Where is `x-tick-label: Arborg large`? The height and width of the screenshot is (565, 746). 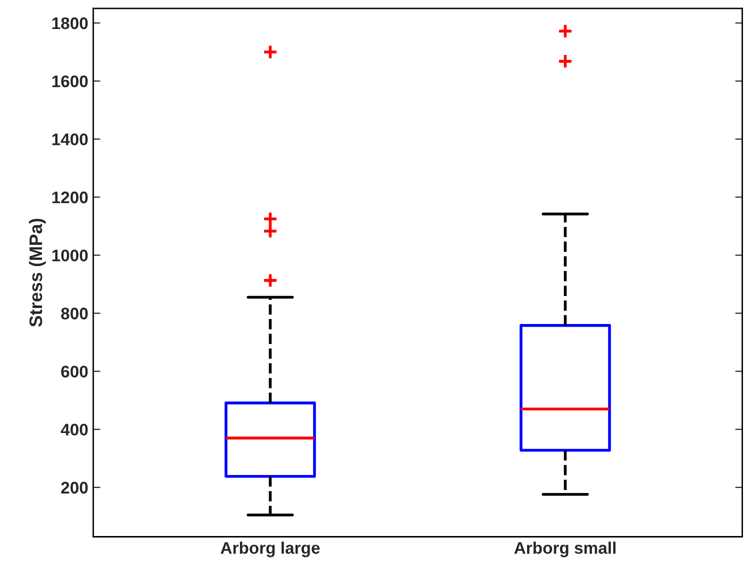
x-tick-label: Arborg large is located at coordinates (270, 550).